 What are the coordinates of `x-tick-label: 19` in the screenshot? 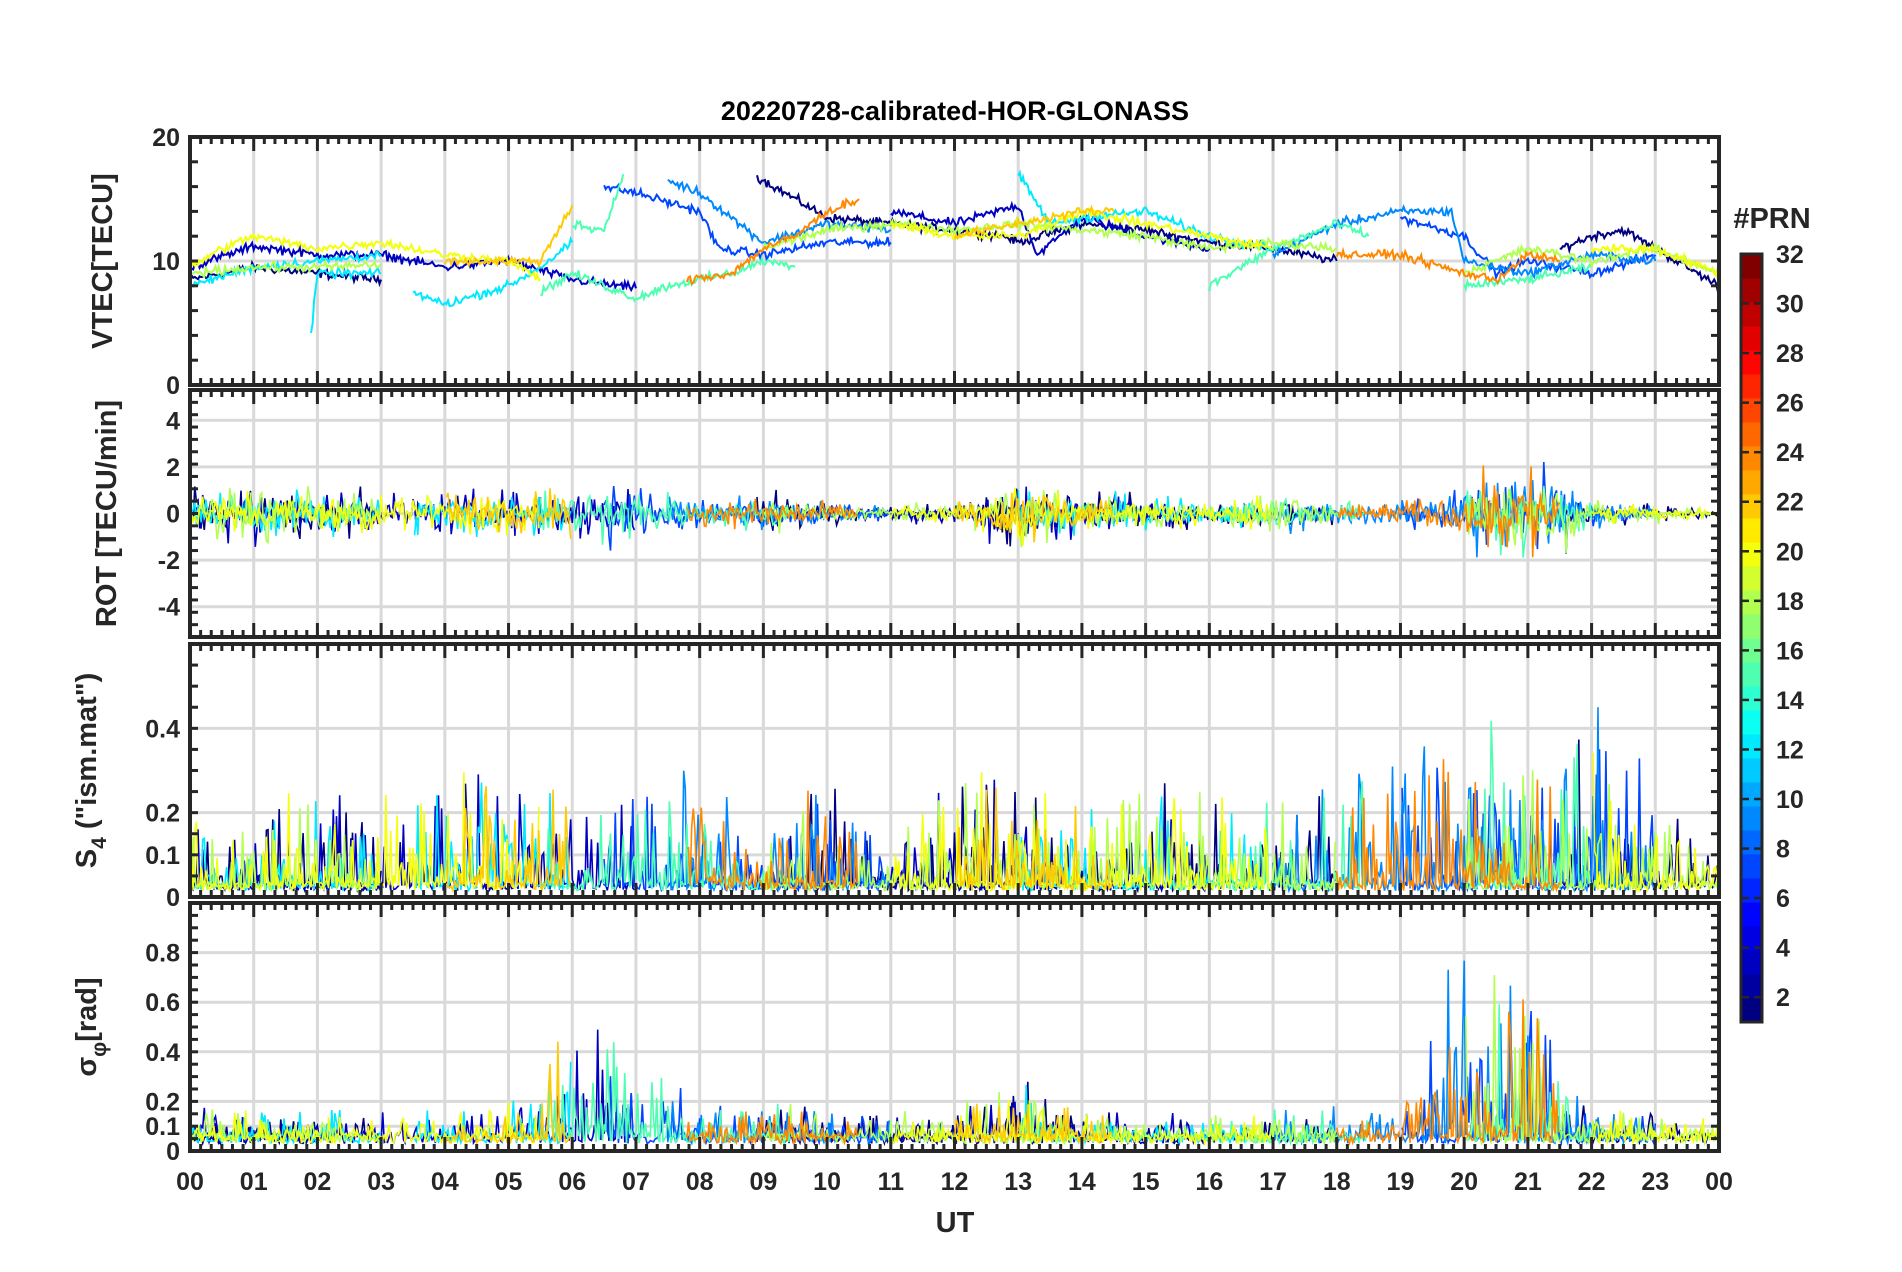 It's located at (1401, 1182).